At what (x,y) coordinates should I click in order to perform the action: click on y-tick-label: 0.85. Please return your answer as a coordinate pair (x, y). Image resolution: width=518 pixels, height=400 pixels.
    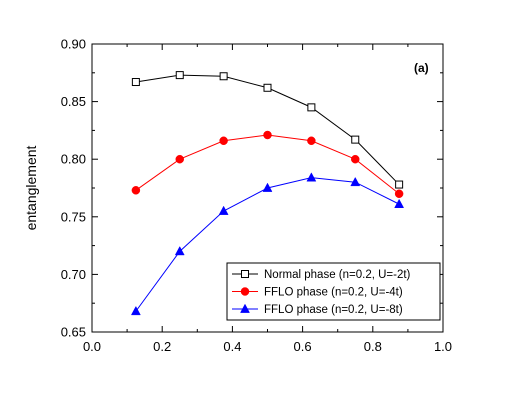
    Looking at the image, I should click on (73, 101).